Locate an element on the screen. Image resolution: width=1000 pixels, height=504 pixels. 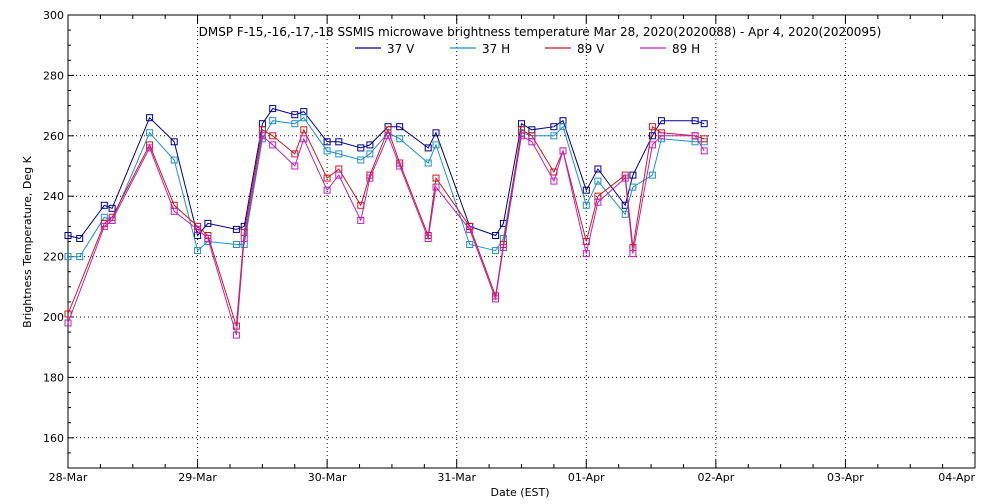
x-tick-label: 01-Apr is located at coordinates (586, 477).